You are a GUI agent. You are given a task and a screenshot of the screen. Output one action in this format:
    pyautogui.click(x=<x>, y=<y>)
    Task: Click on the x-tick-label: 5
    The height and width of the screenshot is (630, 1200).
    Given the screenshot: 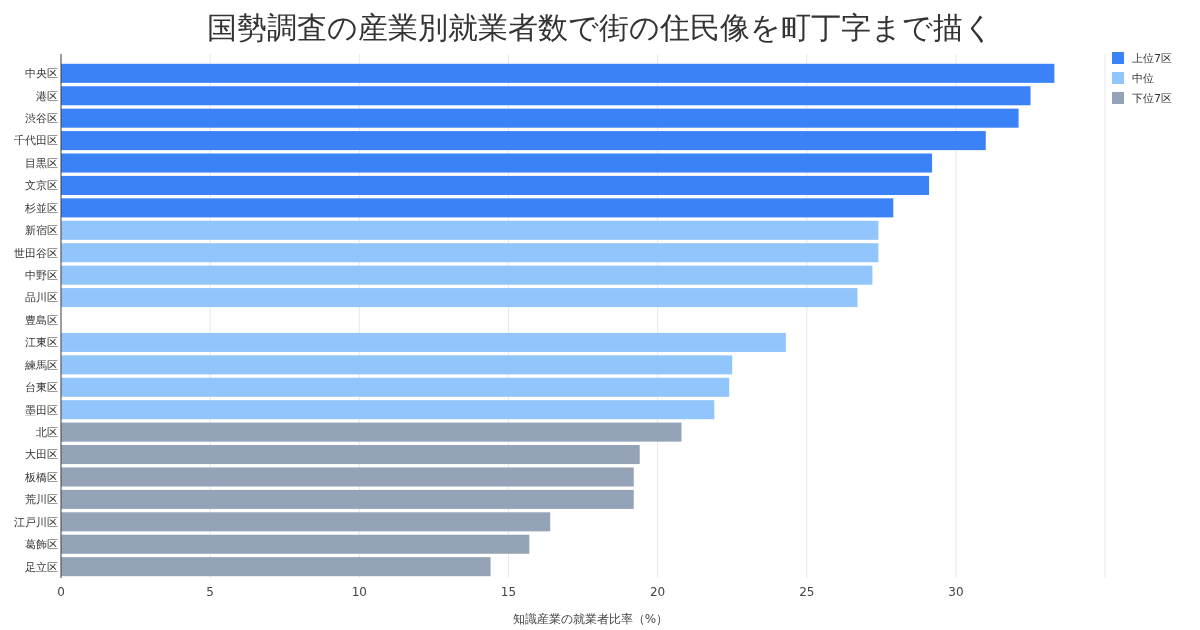 What is the action you would take?
    pyautogui.click(x=210, y=592)
    